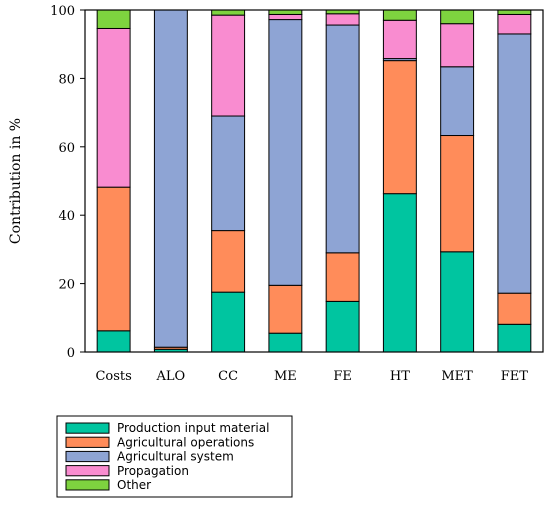 This screenshot has width=550, height=512. Describe the element at coordinates (16, 181) in the screenshot. I see `y-axis-title: Contribution in %` at that location.